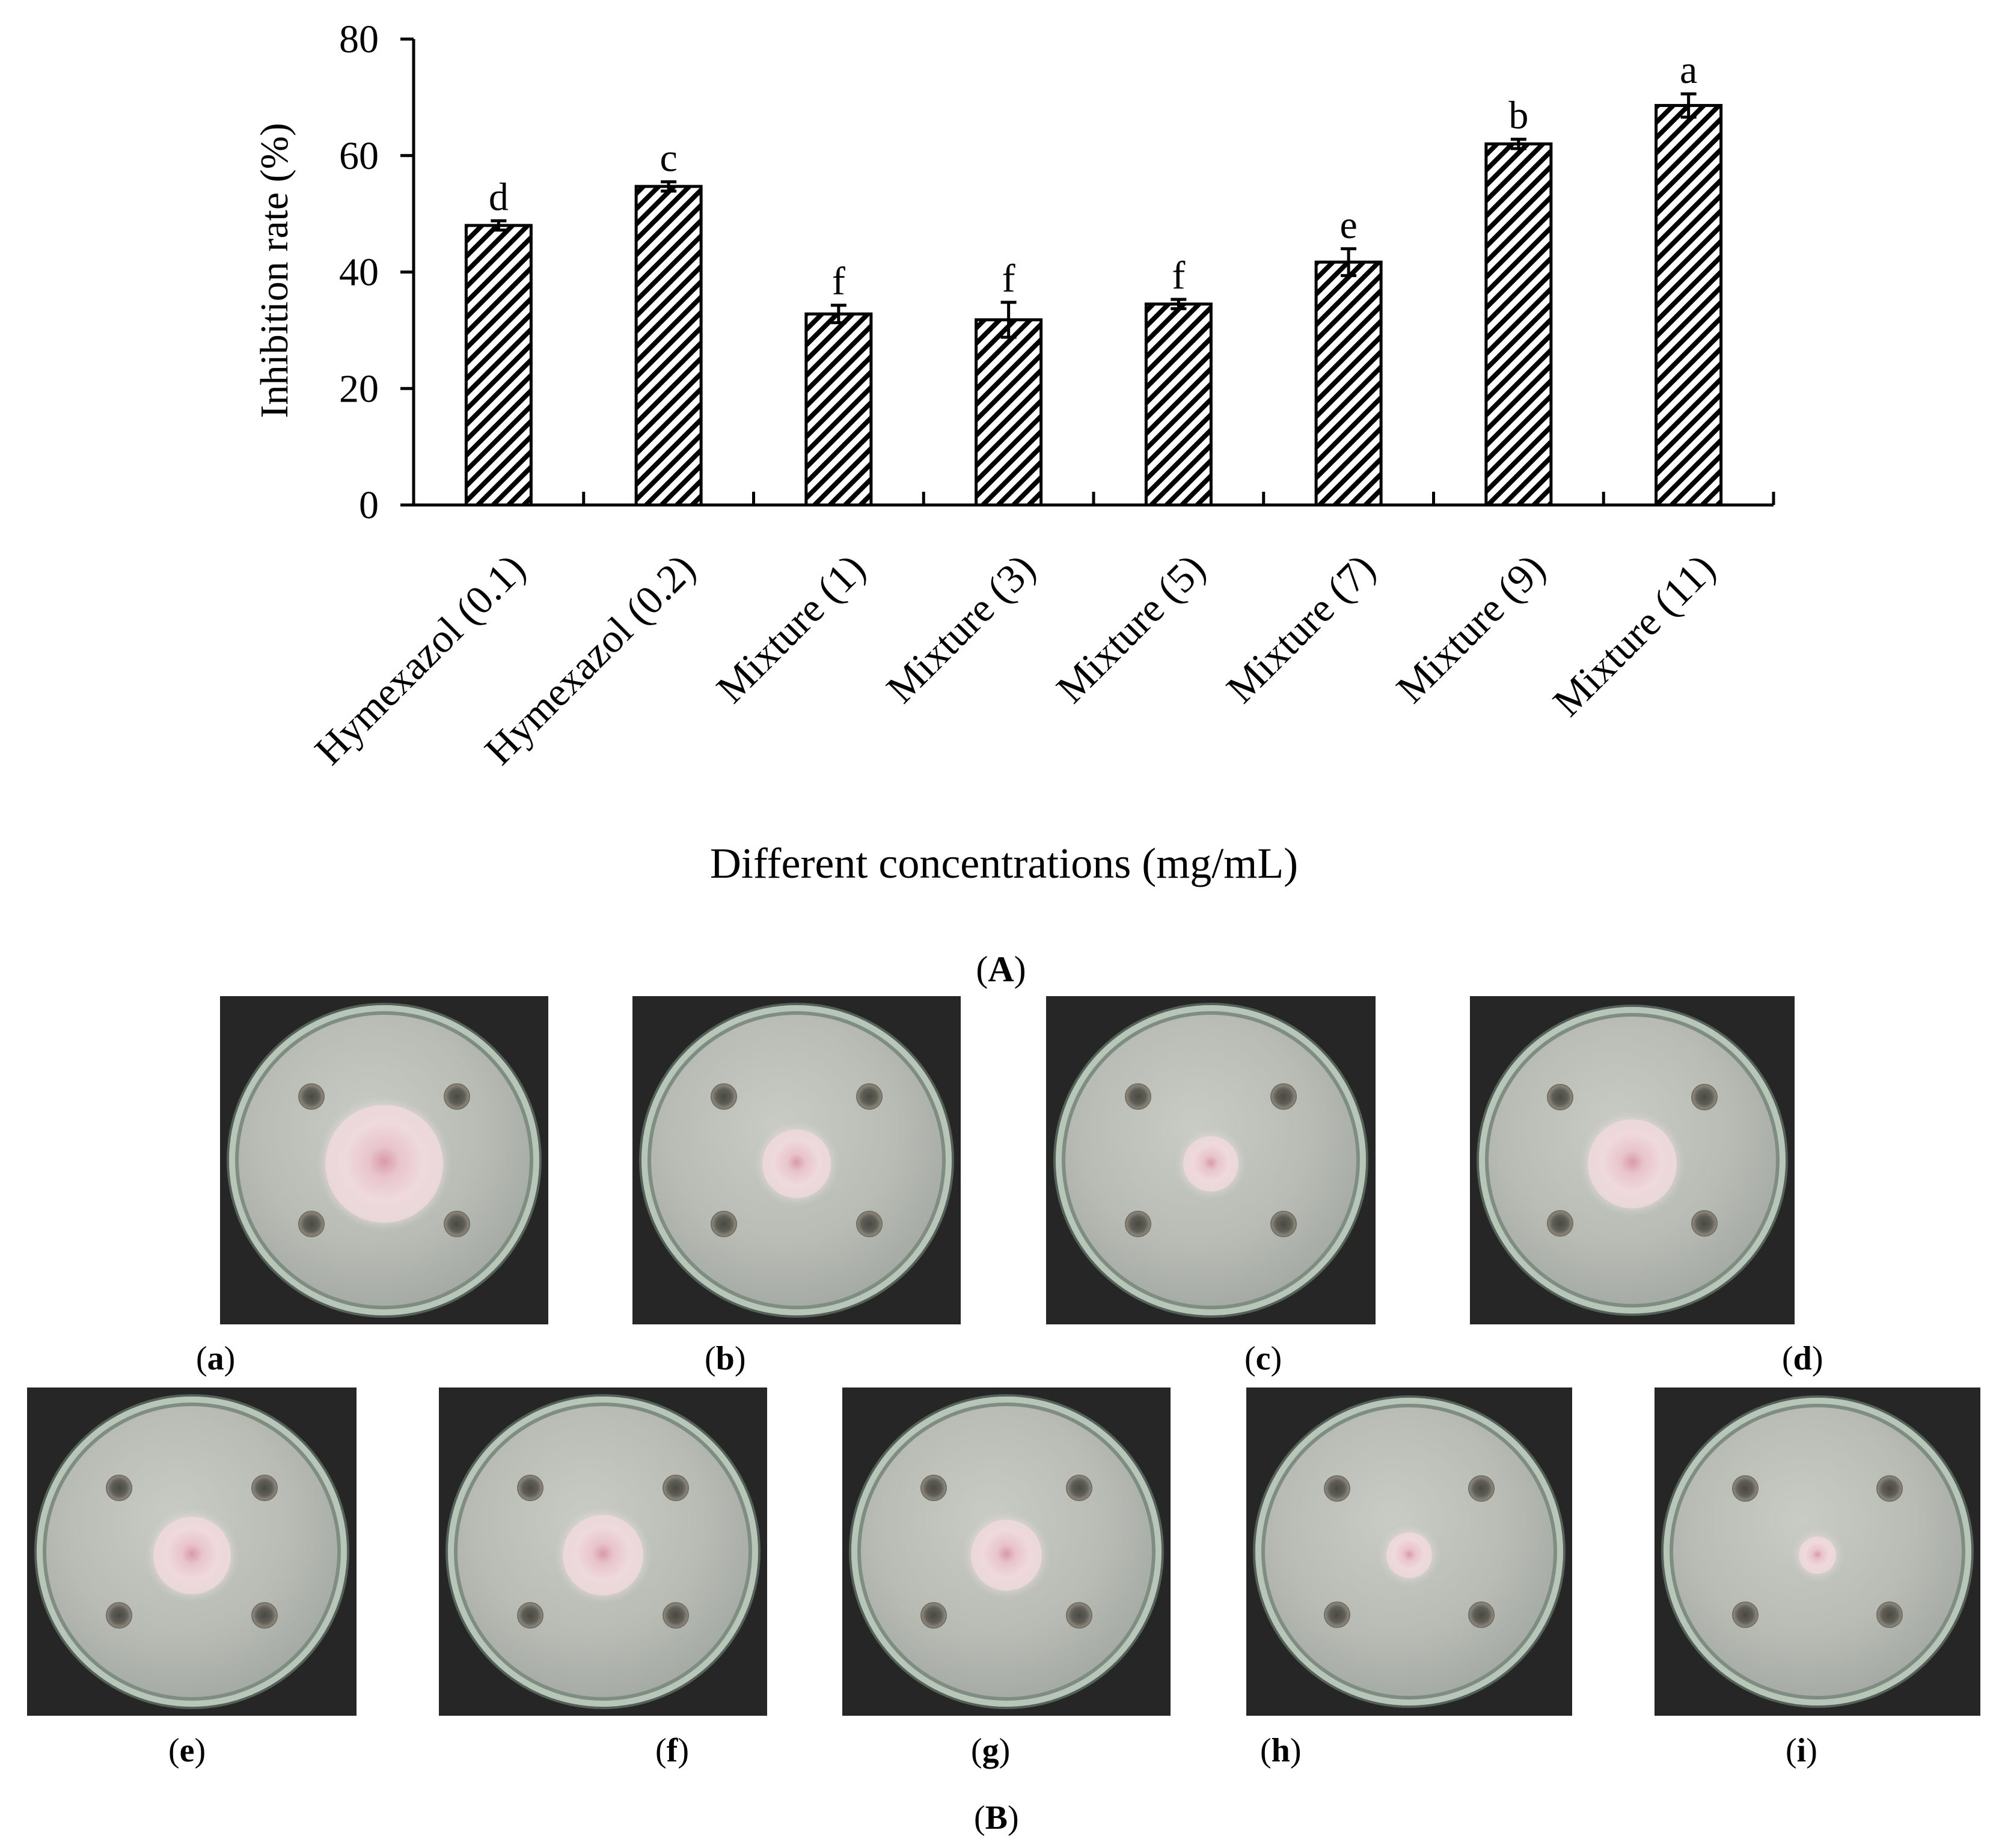 This screenshot has height=1848, width=2002. I want to click on plate-label: (h), so click(1281, 1750).